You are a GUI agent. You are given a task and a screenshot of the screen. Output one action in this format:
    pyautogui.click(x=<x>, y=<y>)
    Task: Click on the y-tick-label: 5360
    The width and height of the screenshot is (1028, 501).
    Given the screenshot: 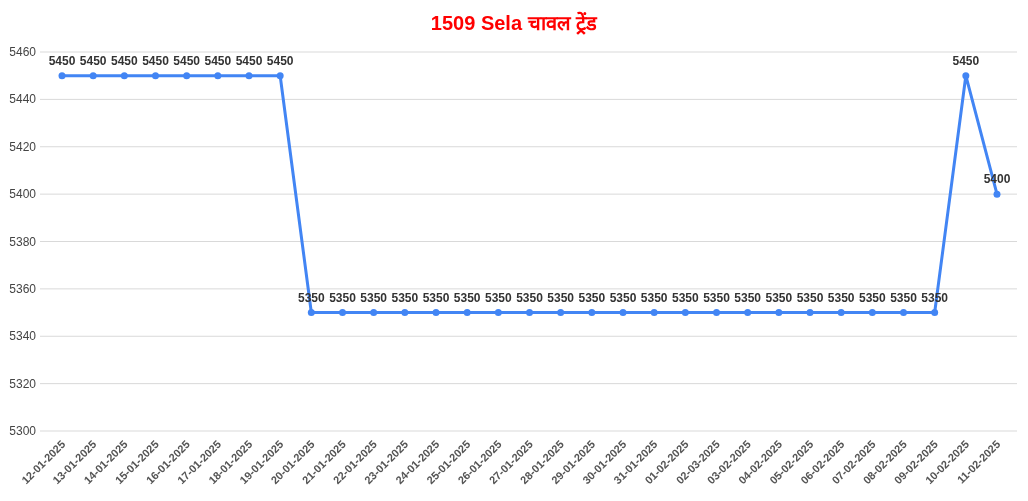 What is the action you would take?
    pyautogui.click(x=23, y=288)
    